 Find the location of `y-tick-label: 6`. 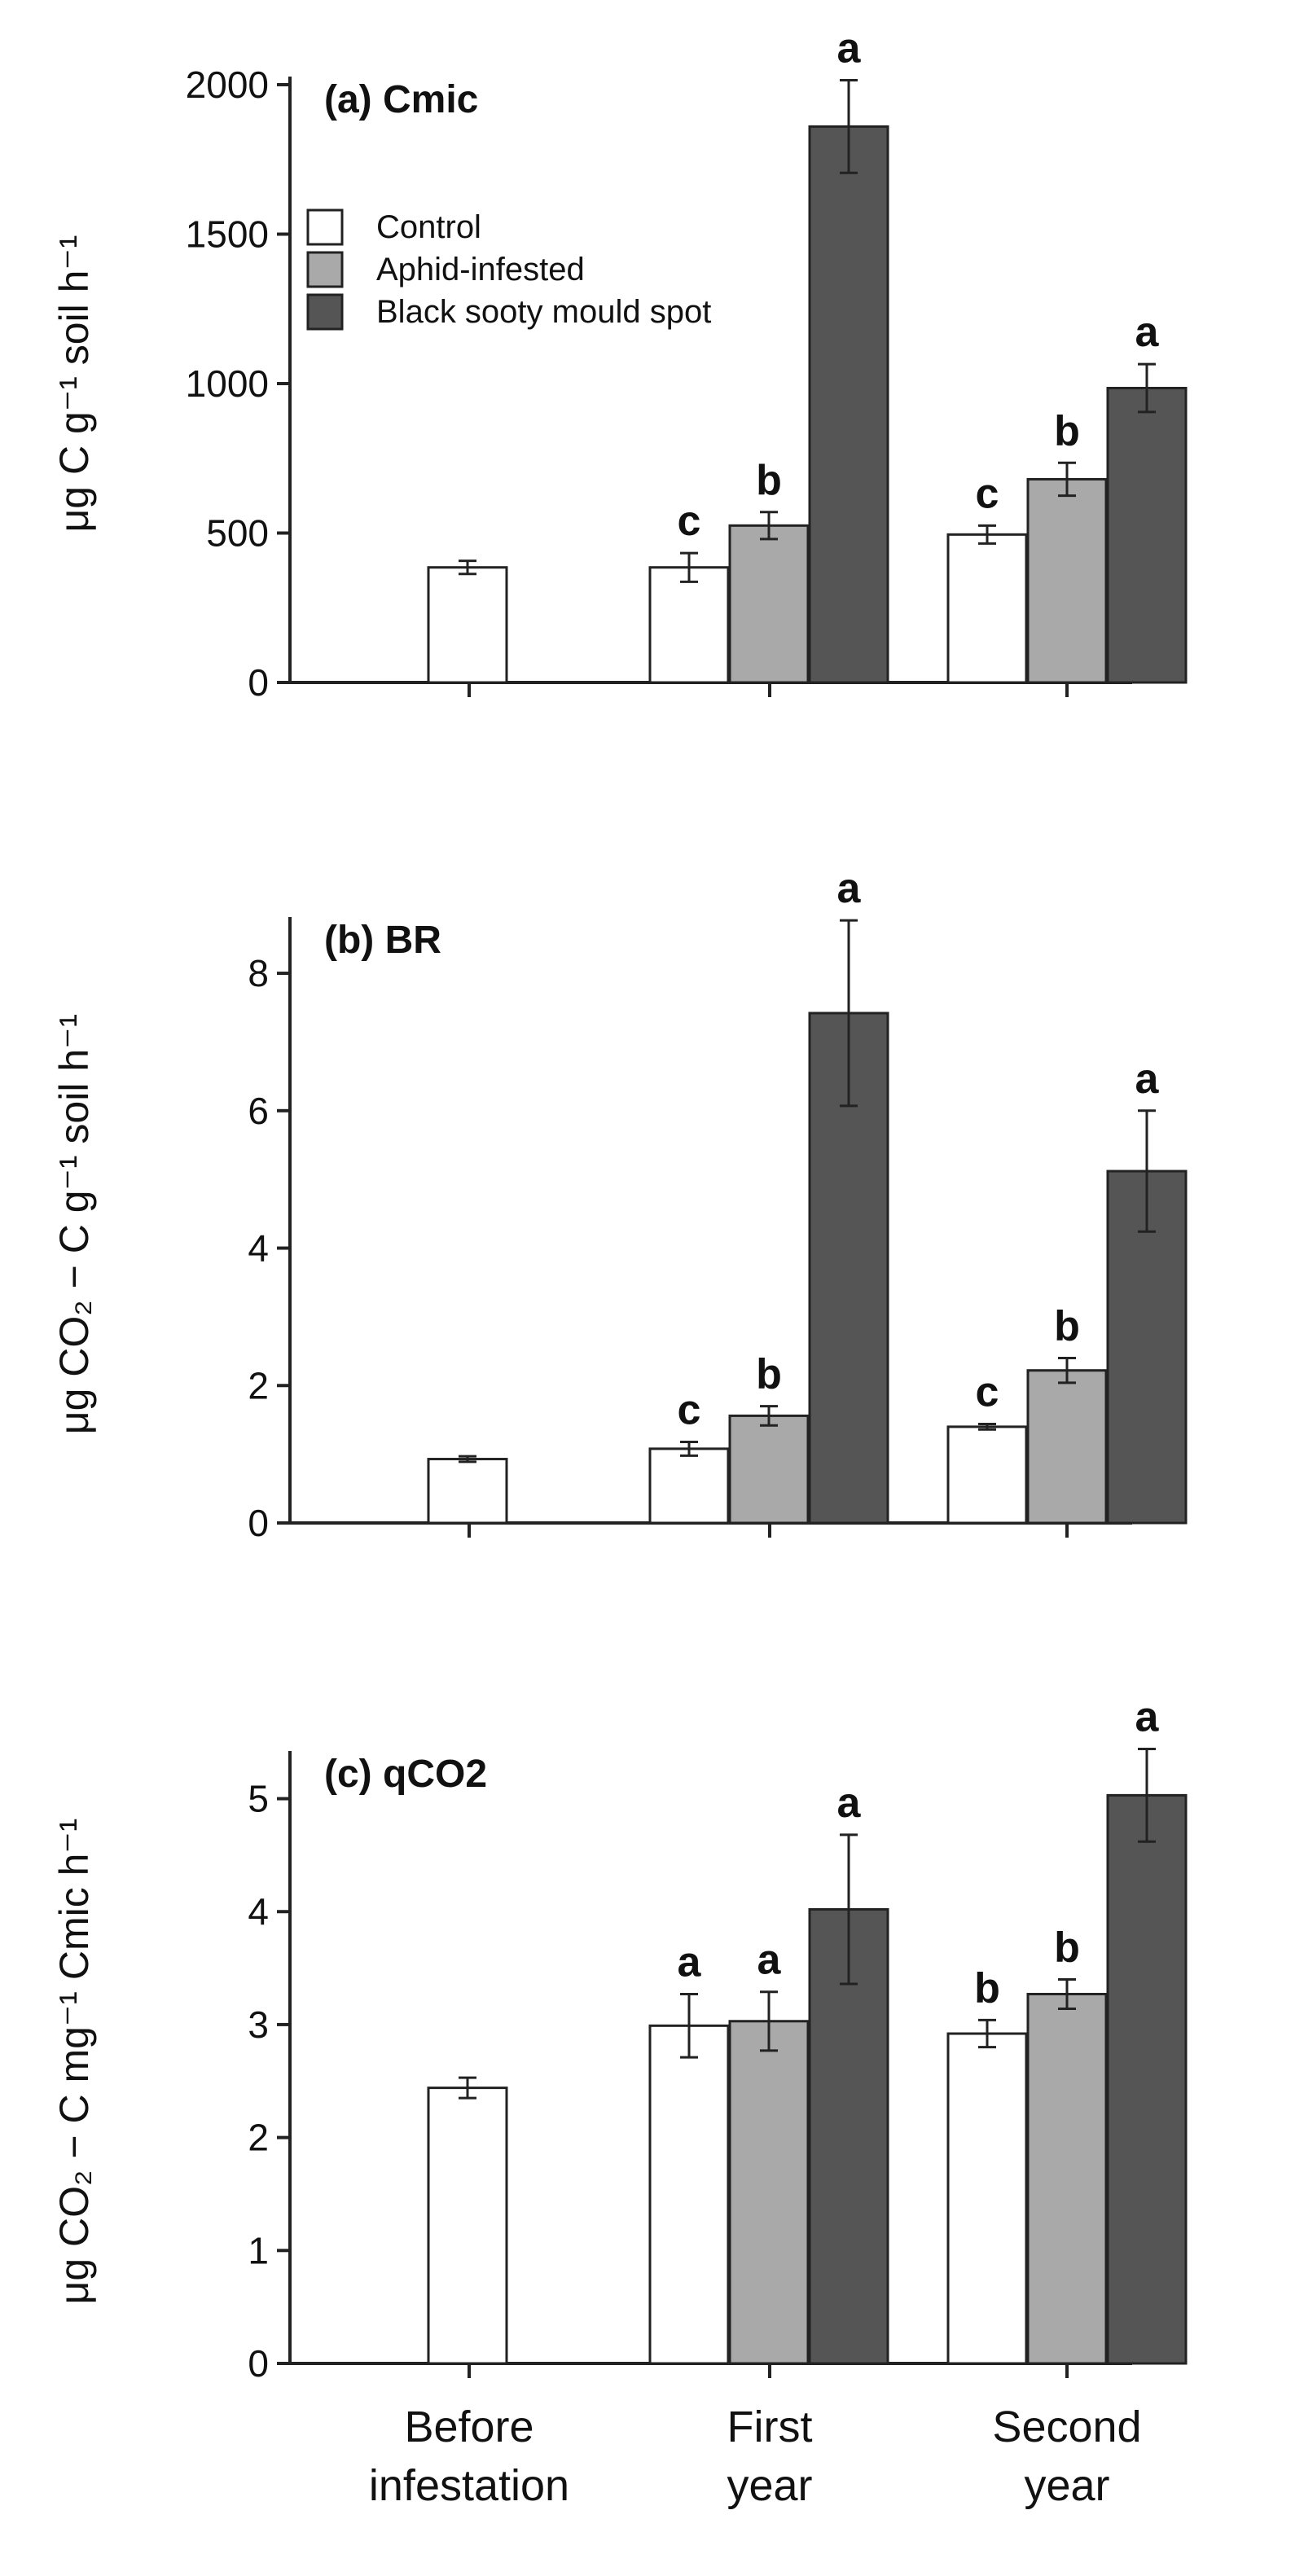

y-tick-label: 6 is located at coordinates (258, 1111).